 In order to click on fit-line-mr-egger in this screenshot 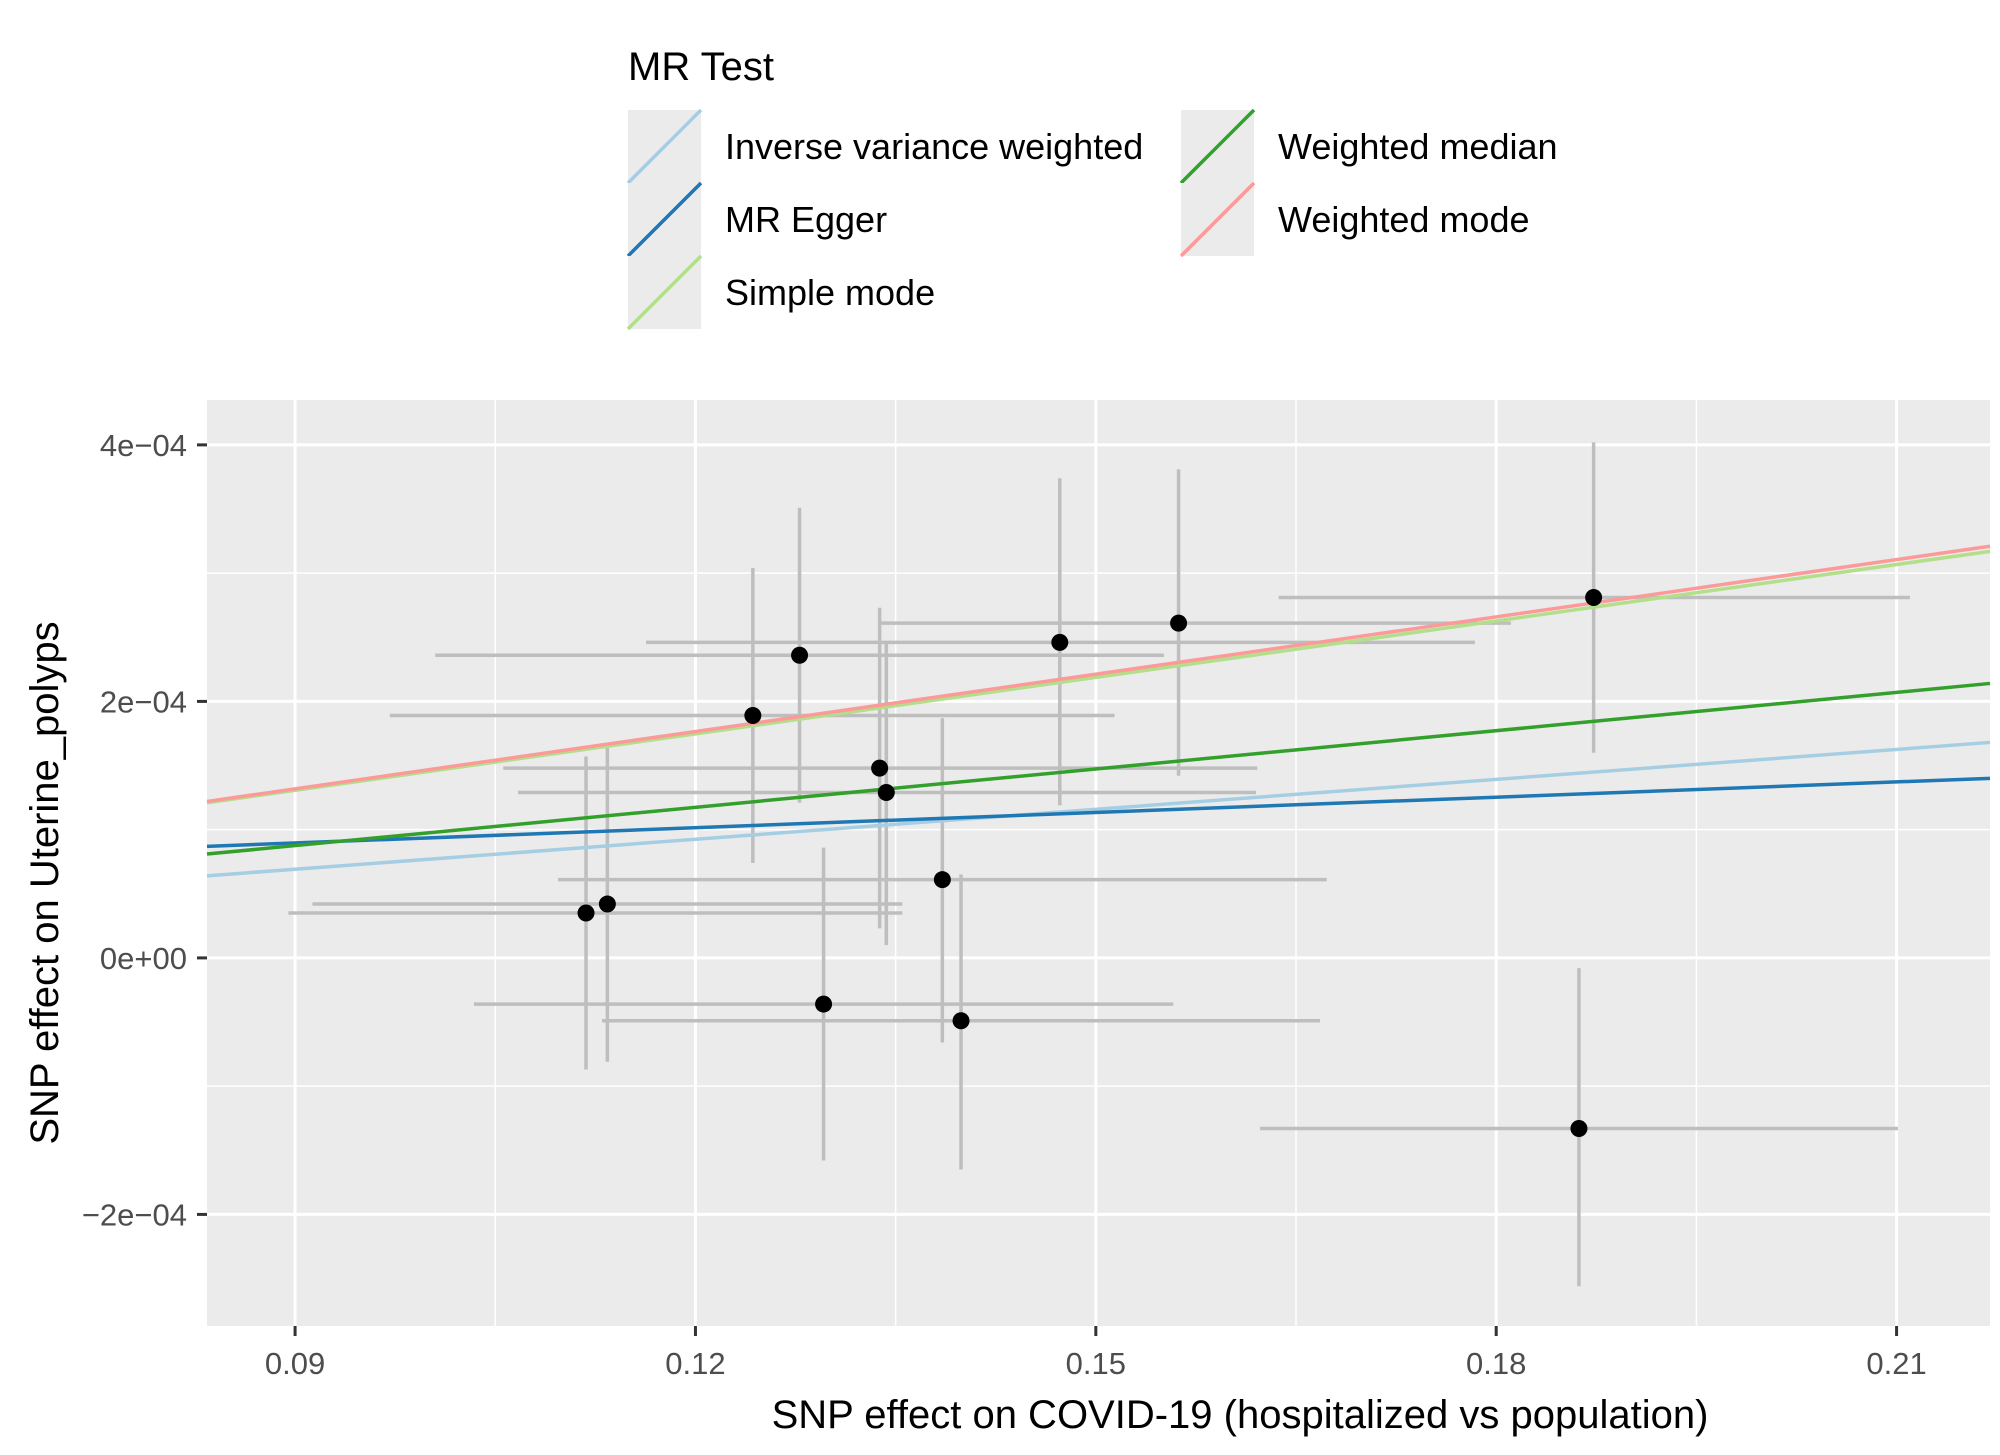, I will do `click(1098, 812)`.